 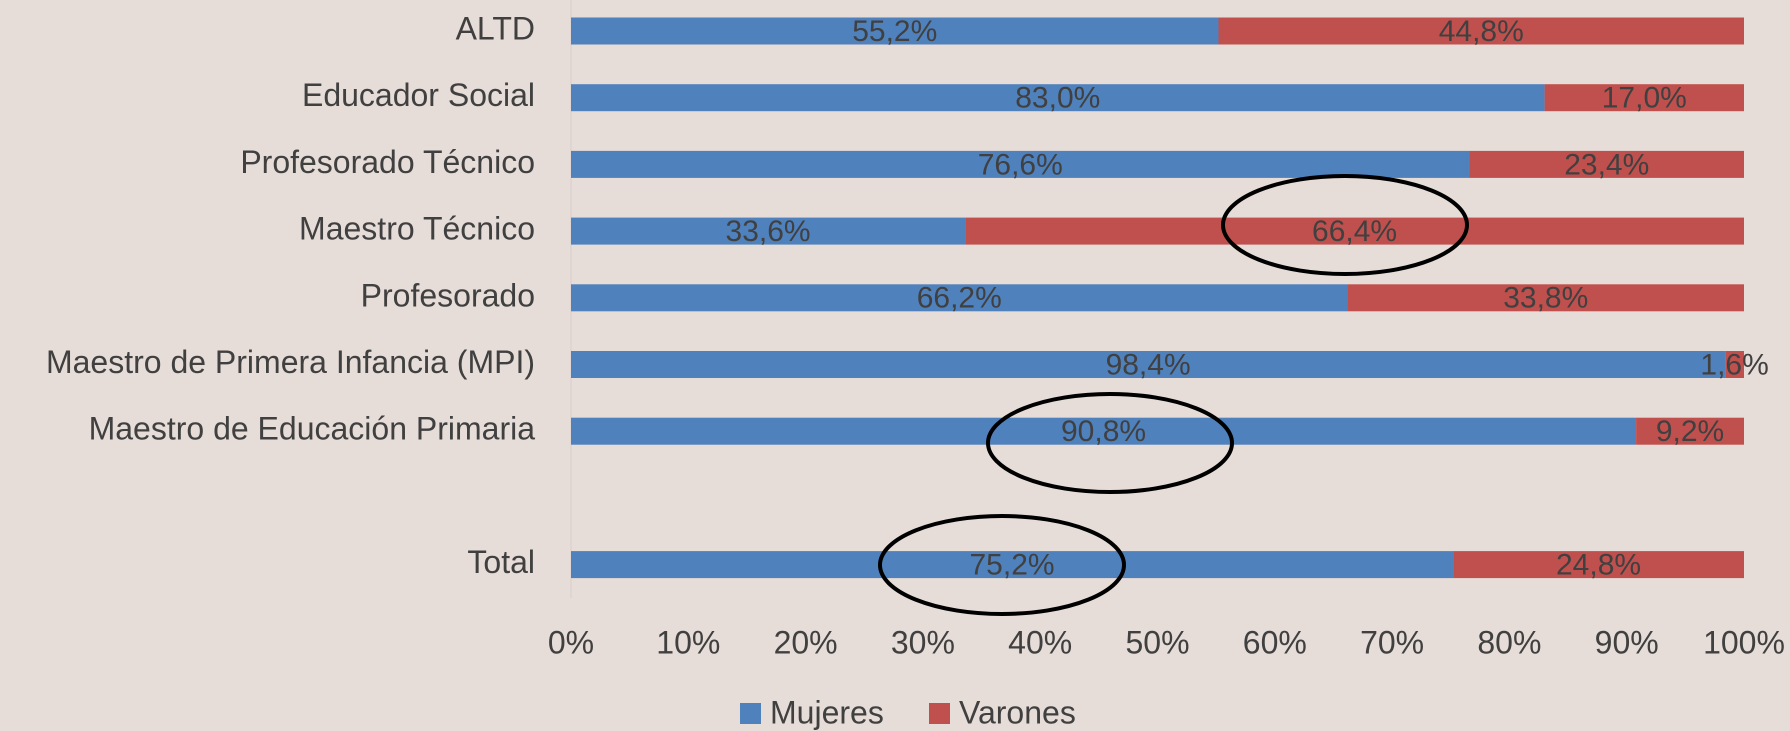 I want to click on data-label: 83,0%, so click(x=1057, y=98).